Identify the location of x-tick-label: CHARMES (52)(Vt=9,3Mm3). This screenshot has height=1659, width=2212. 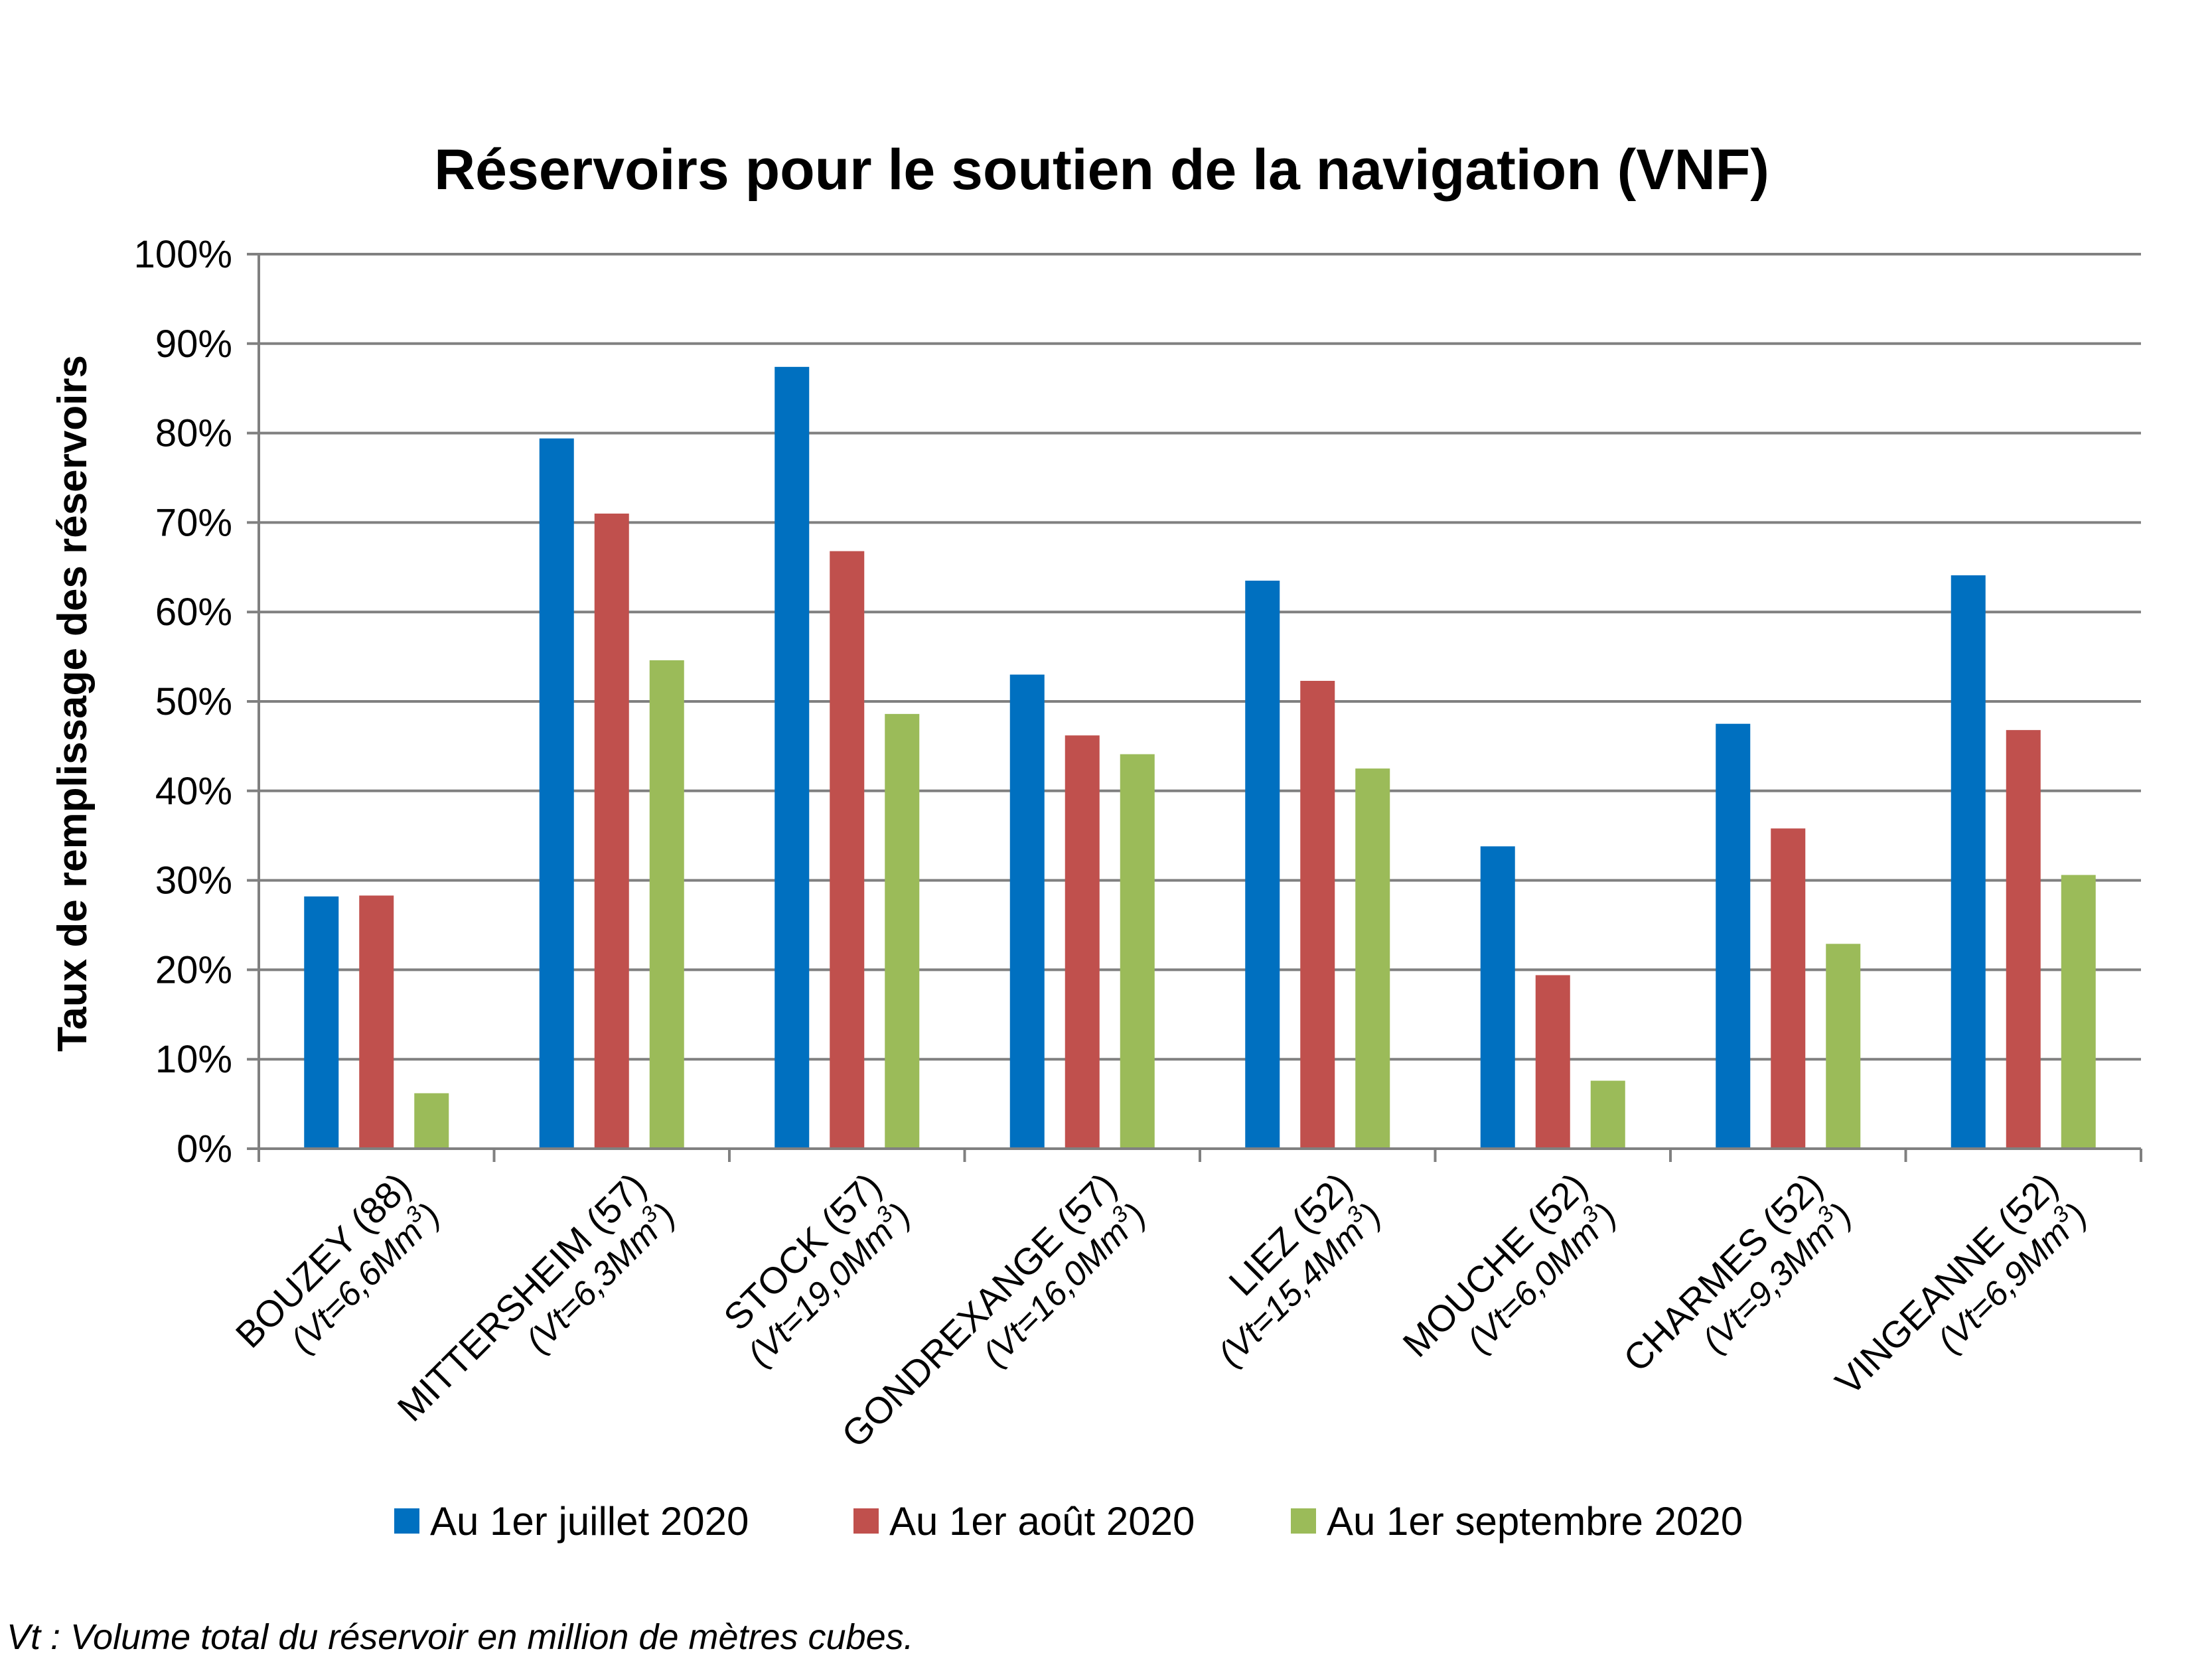
(1738, 1272).